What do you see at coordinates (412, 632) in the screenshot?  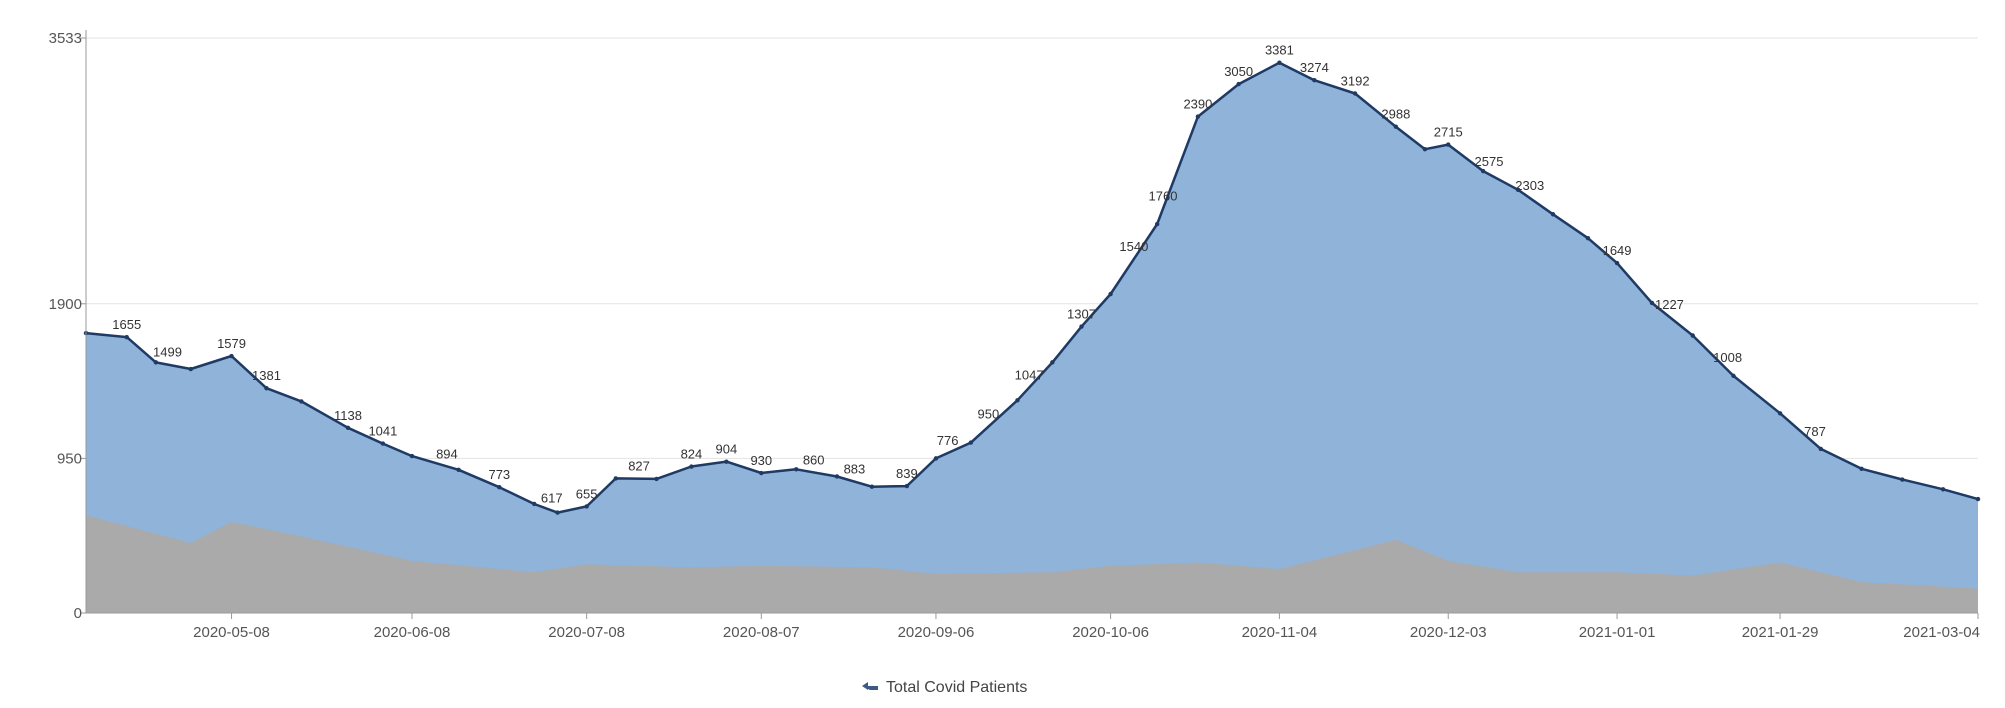 I see `x-tick-label: 2020-06-08` at bounding box center [412, 632].